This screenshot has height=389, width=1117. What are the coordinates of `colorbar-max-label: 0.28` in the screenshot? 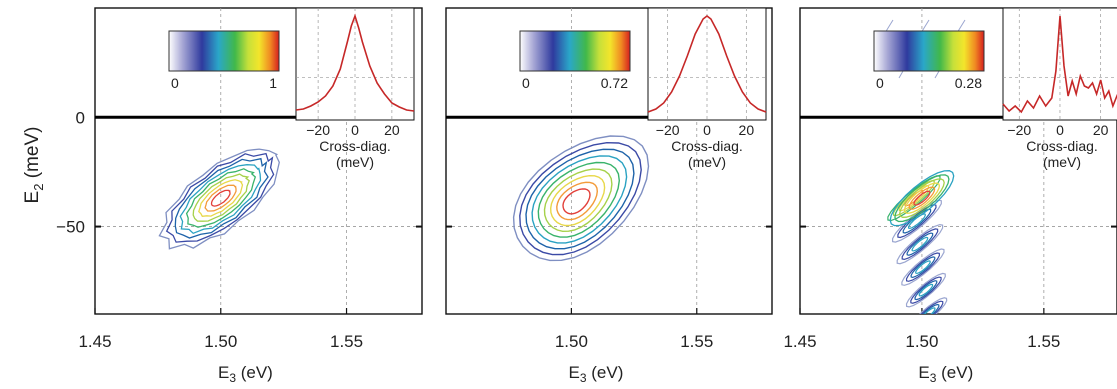 It's located at (968, 83).